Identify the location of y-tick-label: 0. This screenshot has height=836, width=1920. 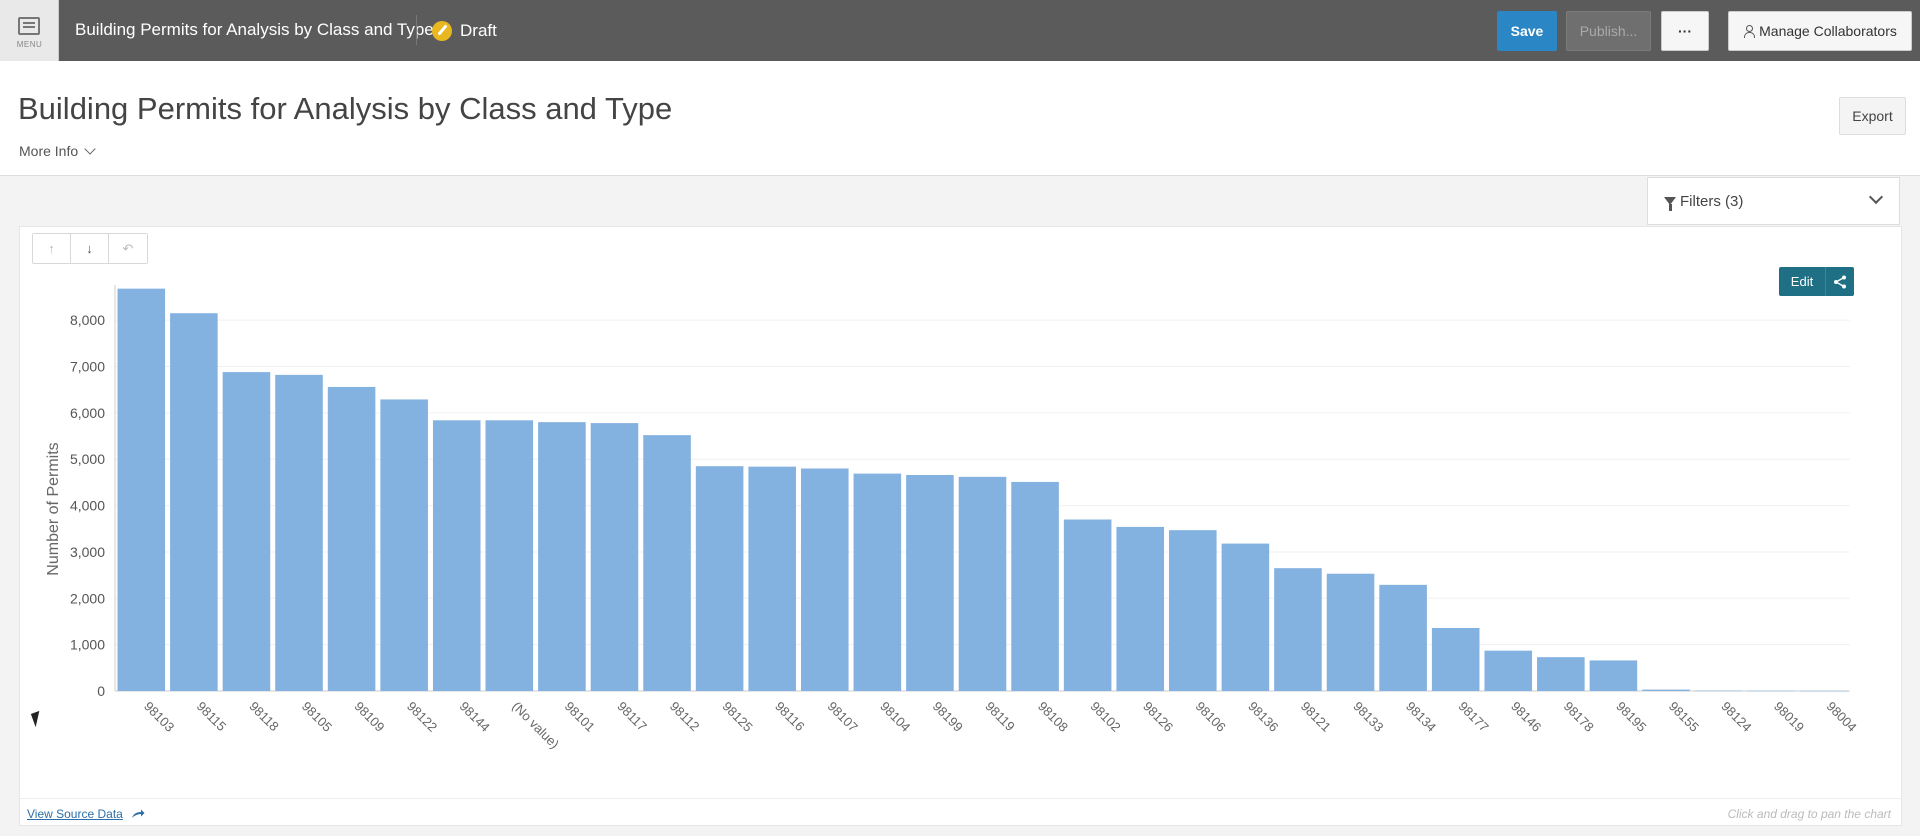
(101, 691).